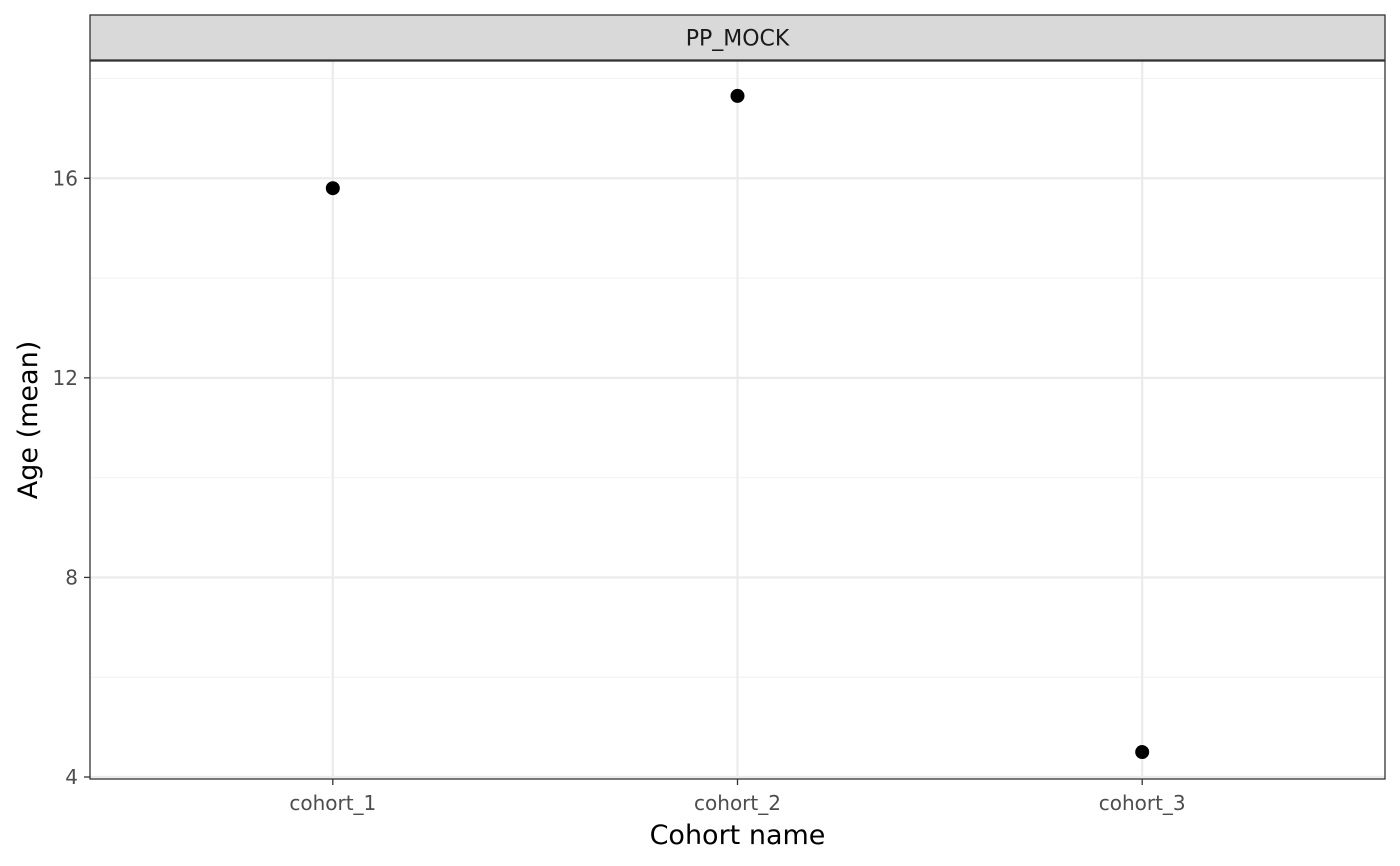  What do you see at coordinates (28, 420) in the screenshot?
I see `y-axis-title: Age (mean)` at bounding box center [28, 420].